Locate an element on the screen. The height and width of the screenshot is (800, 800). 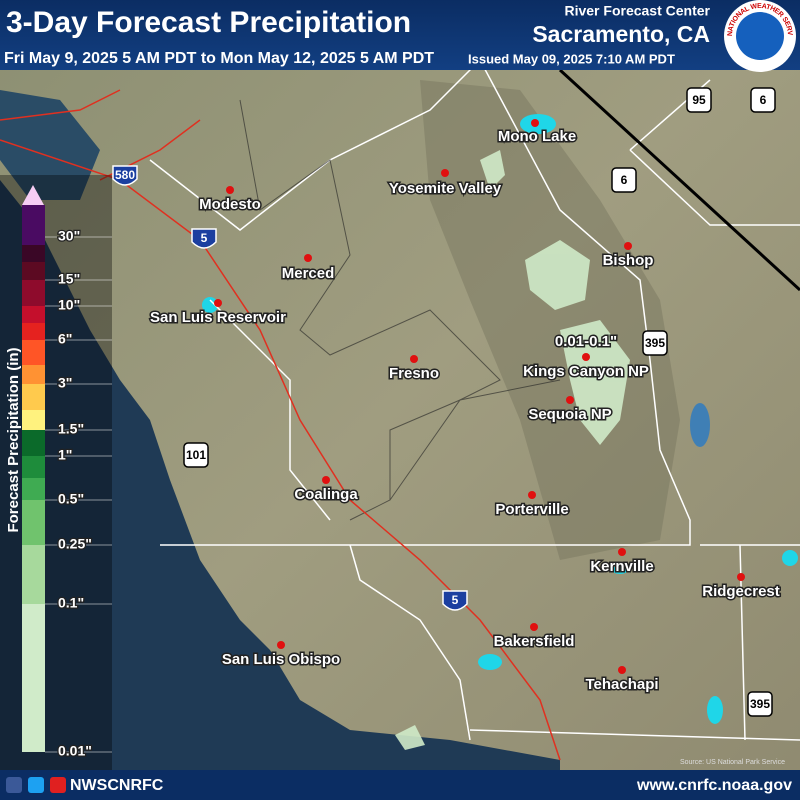
youtube-icon is located at coordinates (58, 785).